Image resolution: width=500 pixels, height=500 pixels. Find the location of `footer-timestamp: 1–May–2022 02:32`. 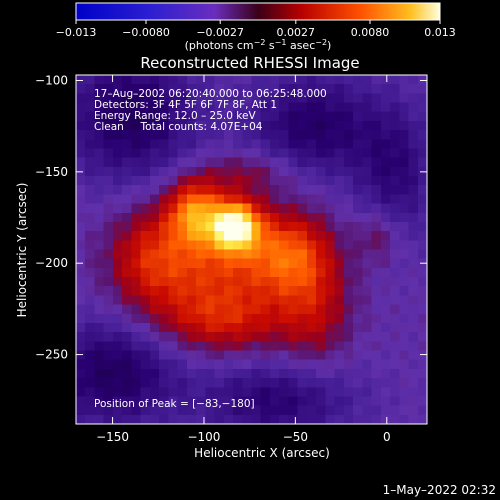

footer-timestamp: 1–May–2022 02:32 is located at coordinates (439, 490).